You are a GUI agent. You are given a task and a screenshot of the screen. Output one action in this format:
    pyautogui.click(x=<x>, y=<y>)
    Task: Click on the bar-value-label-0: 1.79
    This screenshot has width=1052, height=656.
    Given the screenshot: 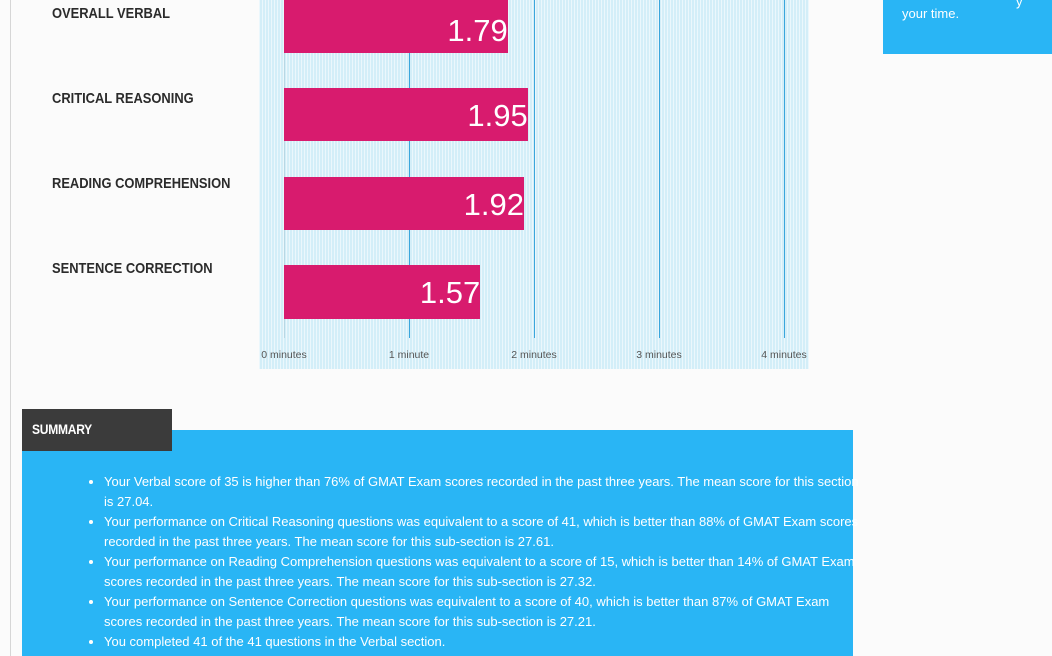 What is the action you would take?
    pyautogui.click(x=477, y=30)
    